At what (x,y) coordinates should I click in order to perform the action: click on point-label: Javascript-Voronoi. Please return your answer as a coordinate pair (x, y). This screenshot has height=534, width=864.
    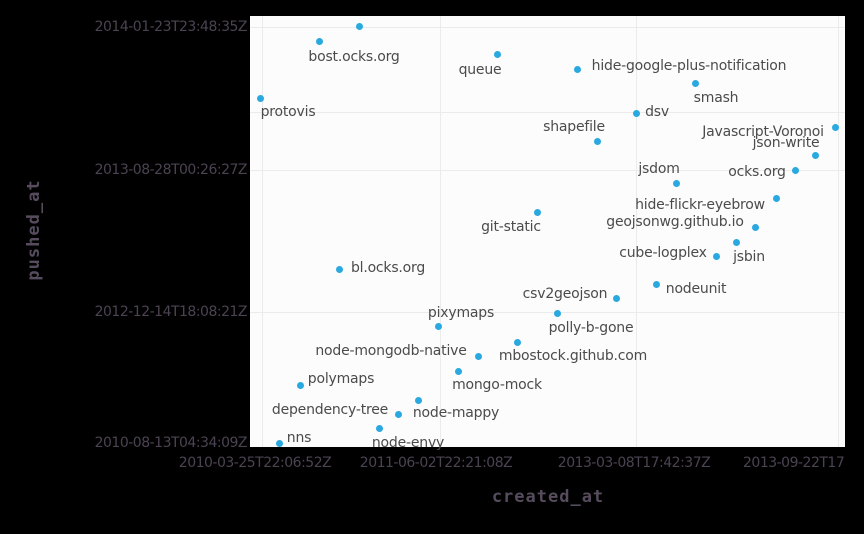
    Looking at the image, I should click on (763, 132).